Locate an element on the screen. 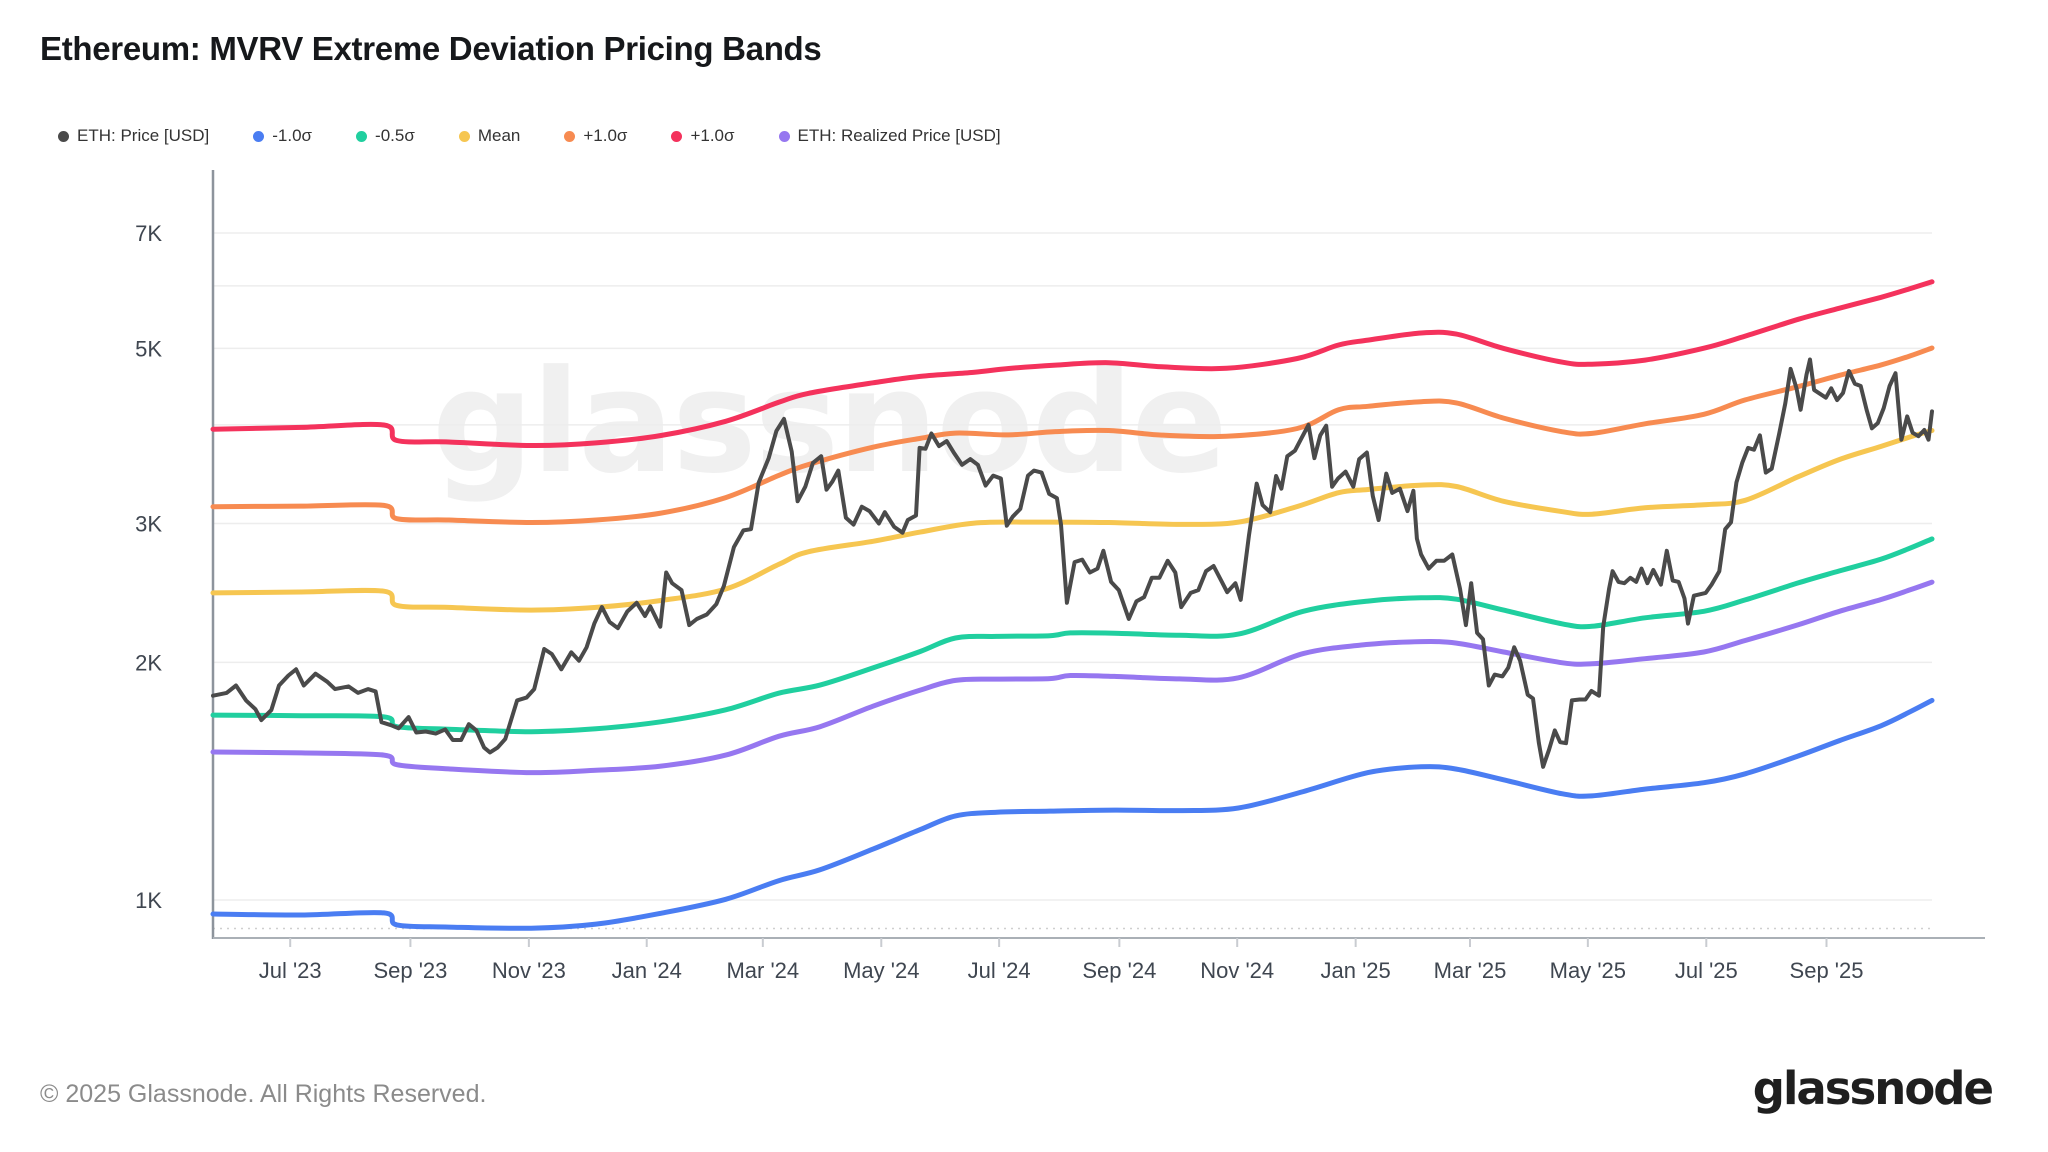 Image resolution: width=2048 pixels, height=1152 pixels. series-mean is located at coordinates (1072, 520).